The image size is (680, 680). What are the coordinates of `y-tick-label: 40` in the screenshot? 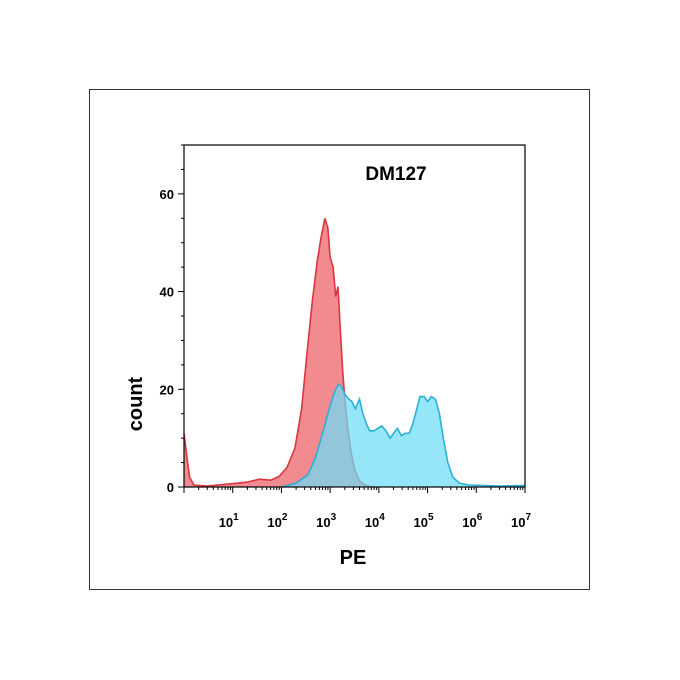 It's located at (167, 292).